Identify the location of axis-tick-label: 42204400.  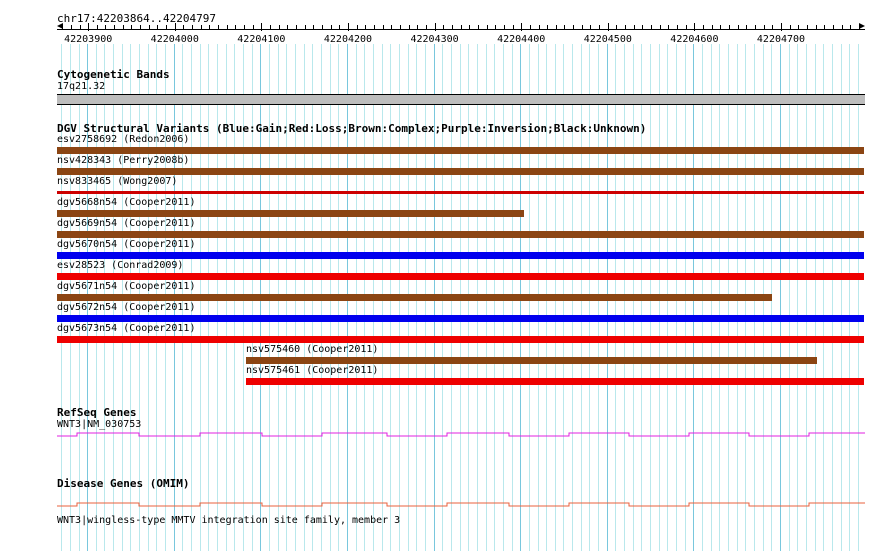
(521, 39).